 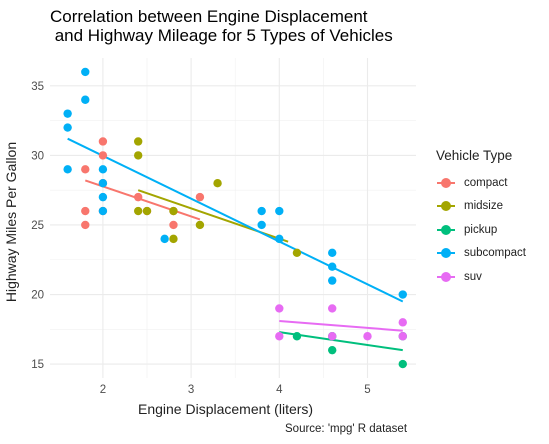 I want to click on legend-item-subcompact: subcompact, so click(x=481, y=254).